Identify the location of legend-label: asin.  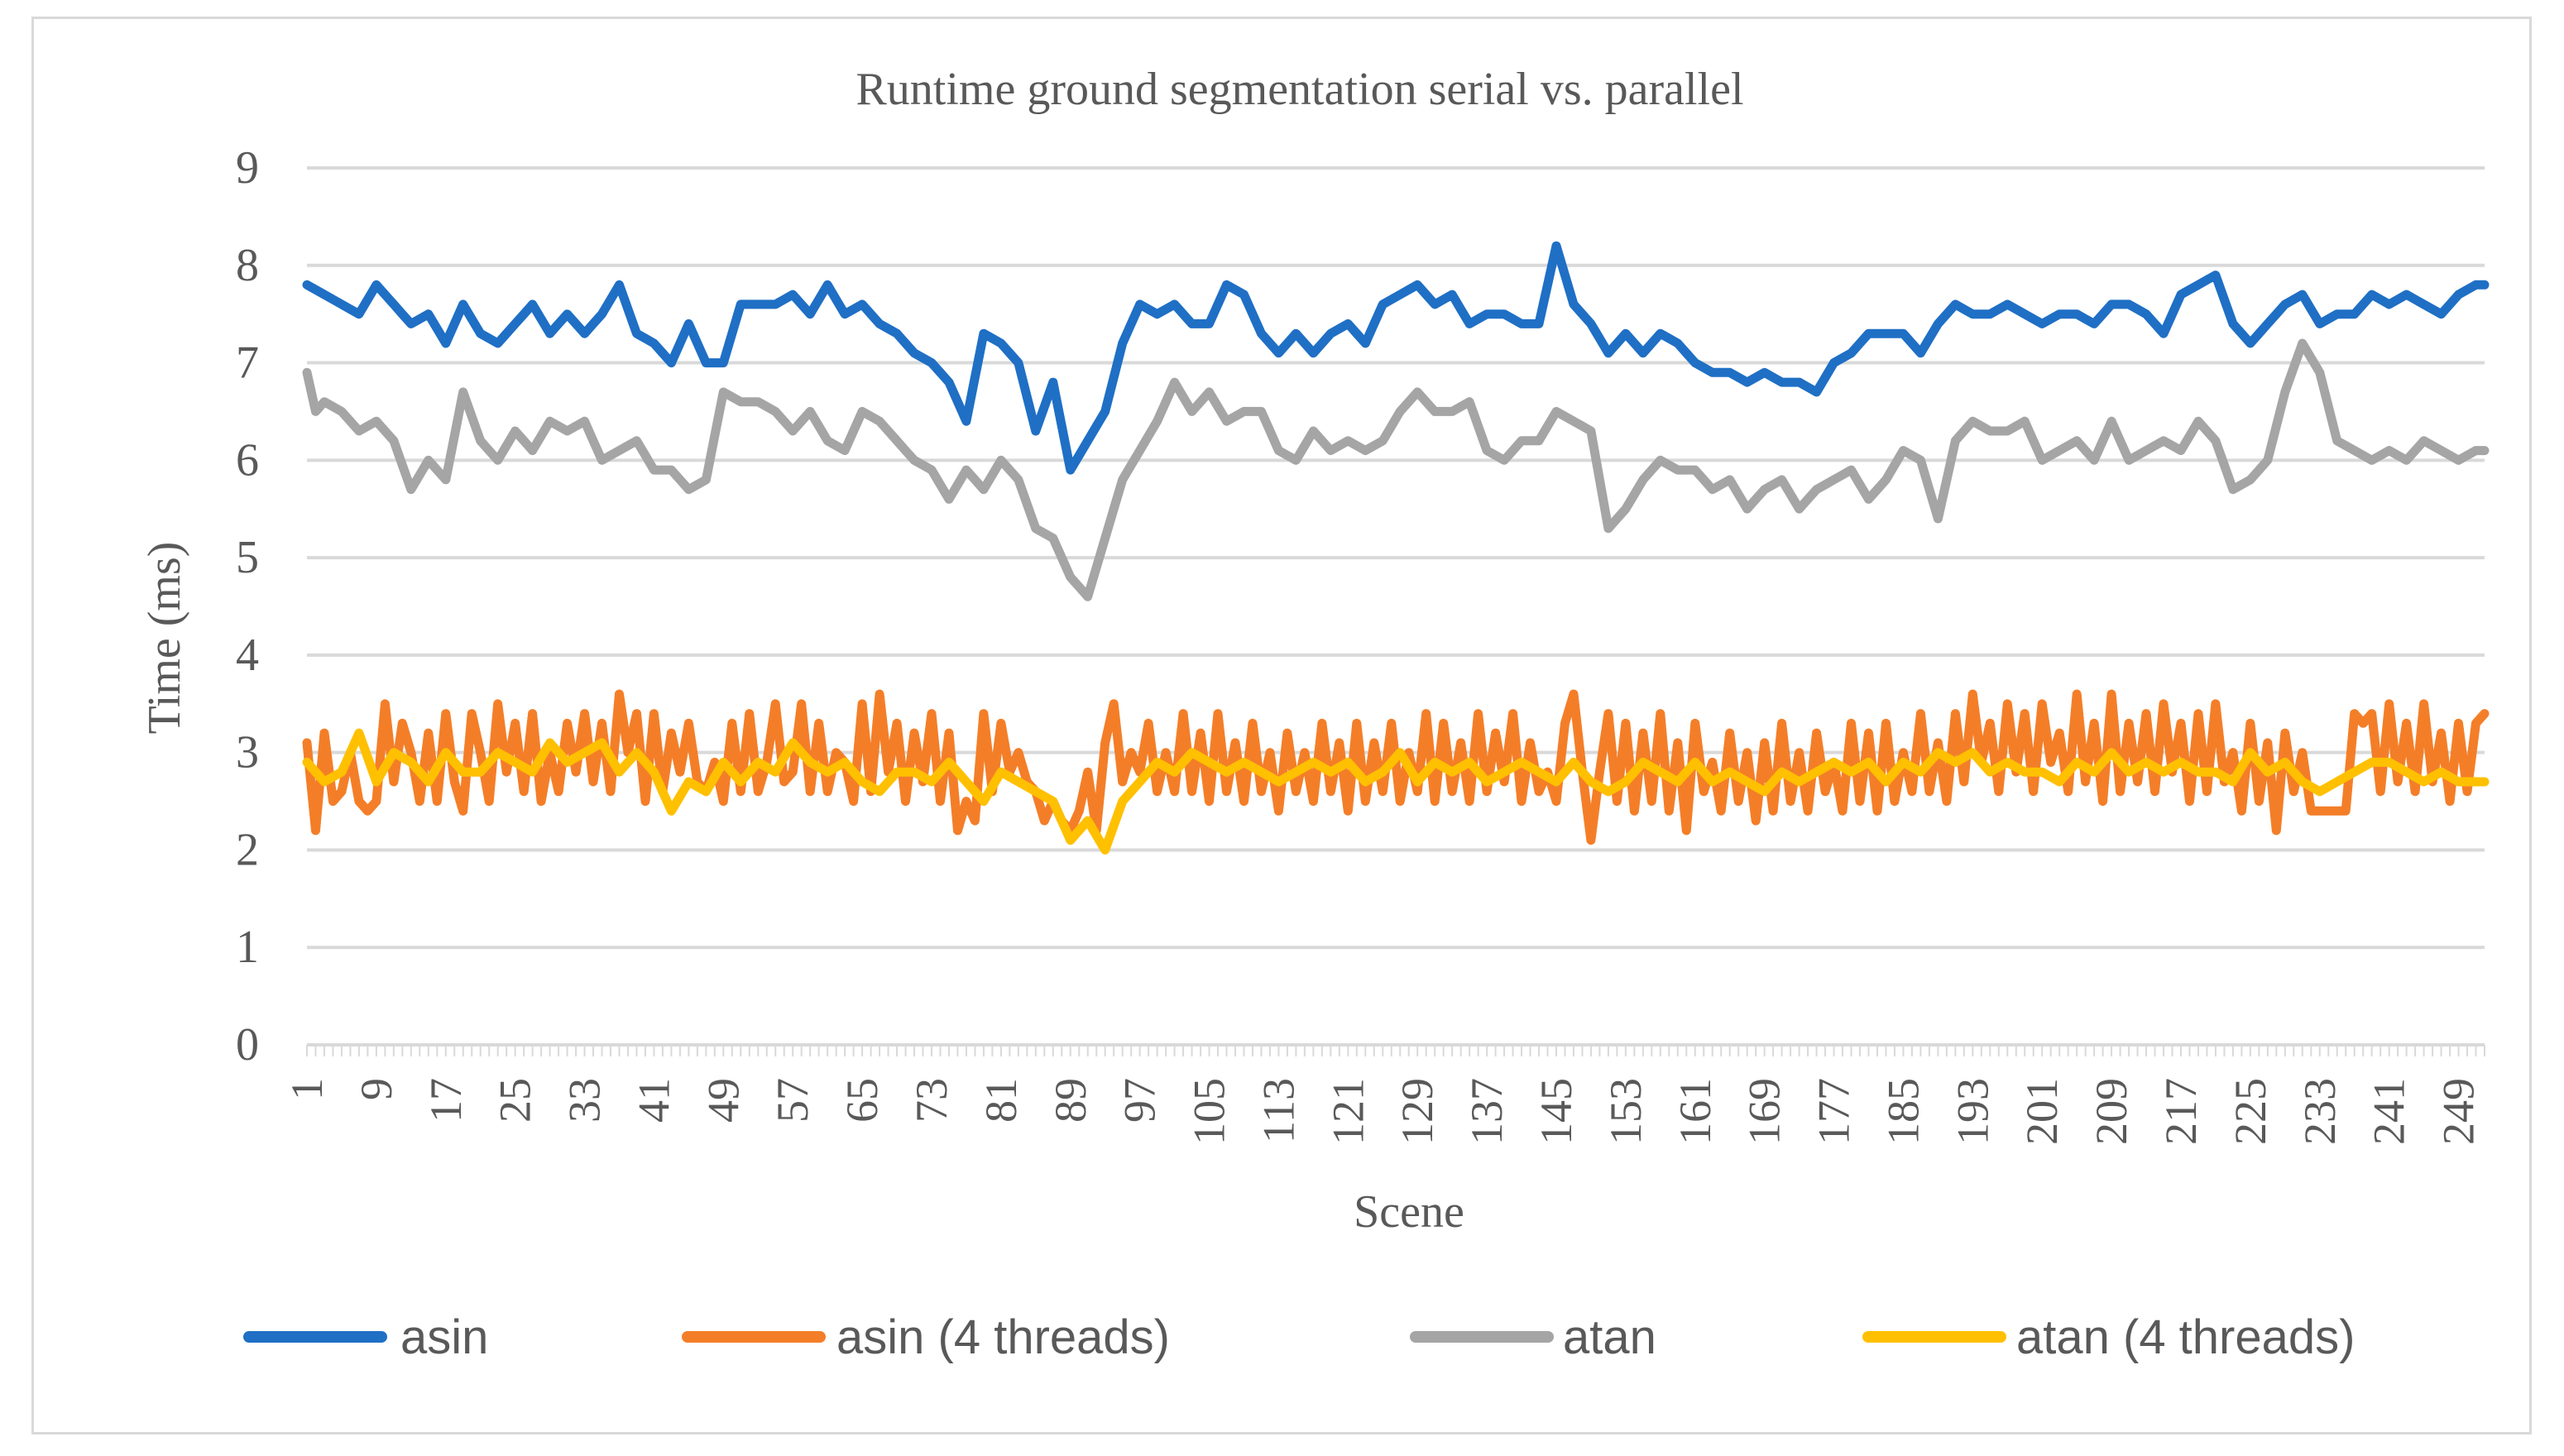
(444, 1337).